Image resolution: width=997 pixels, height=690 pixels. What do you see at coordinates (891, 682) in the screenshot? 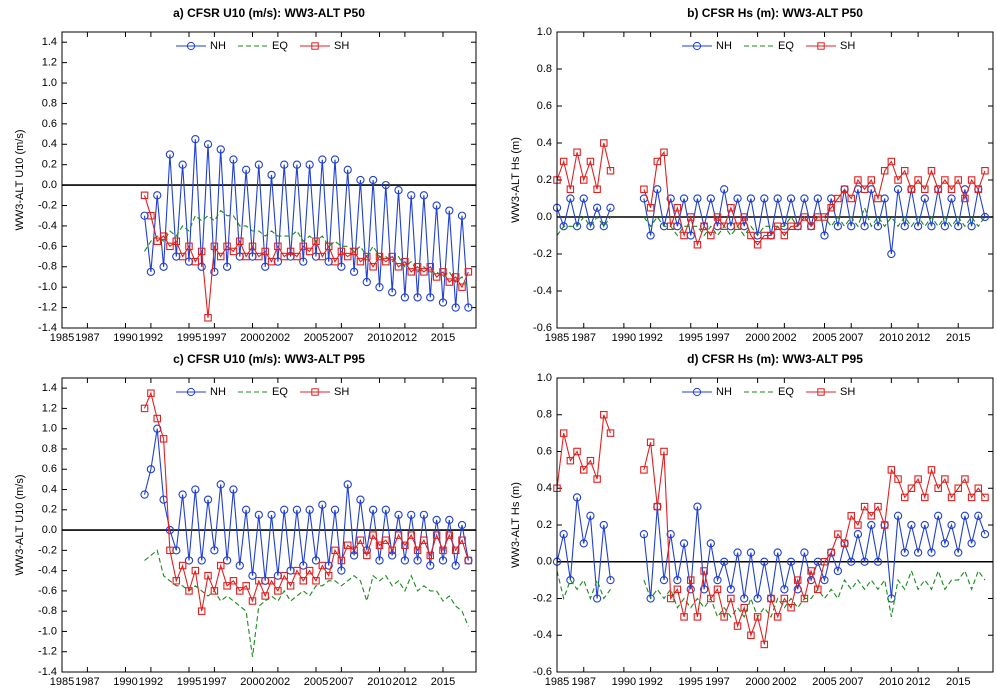
I see `x-tick-label: 2010` at bounding box center [891, 682].